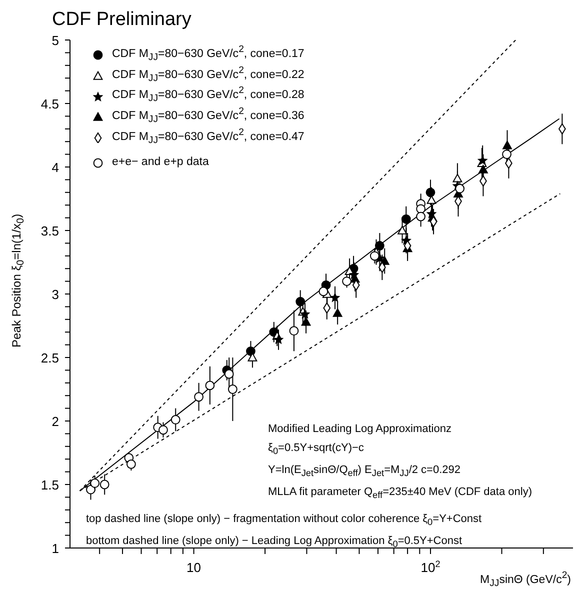 The height and width of the screenshot is (593, 583). Describe the element at coordinates (55, 548) in the screenshot. I see `y-tick-label: 1` at that location.